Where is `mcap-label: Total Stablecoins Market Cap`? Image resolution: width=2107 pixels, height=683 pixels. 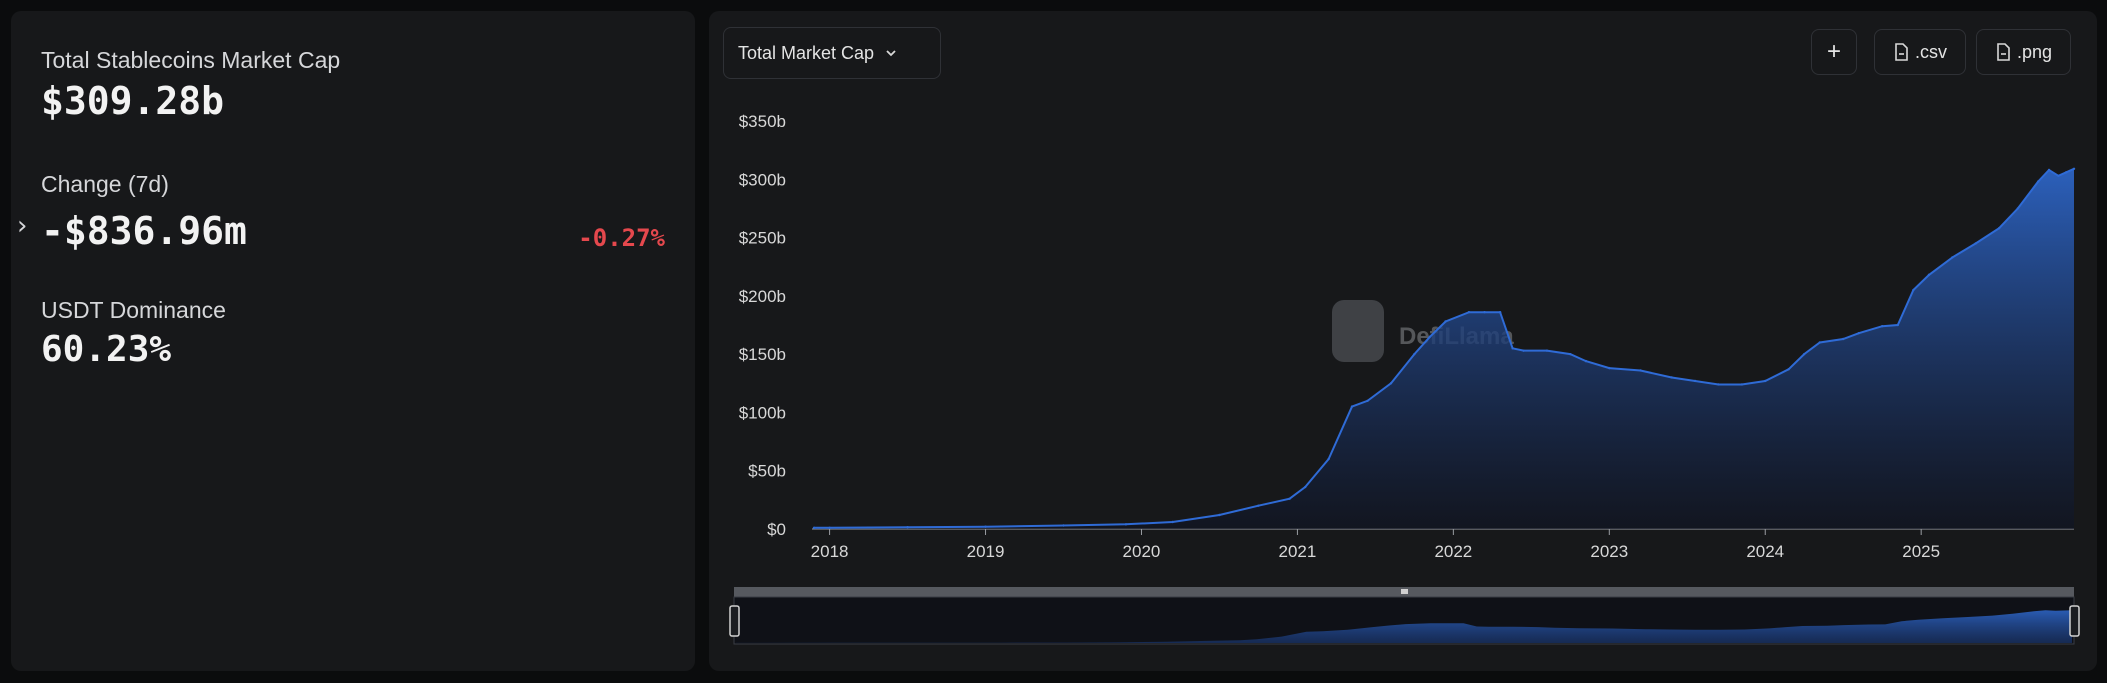 mcap-label: Total Stablecoins Market Cap is located at coordinates (191, 60).